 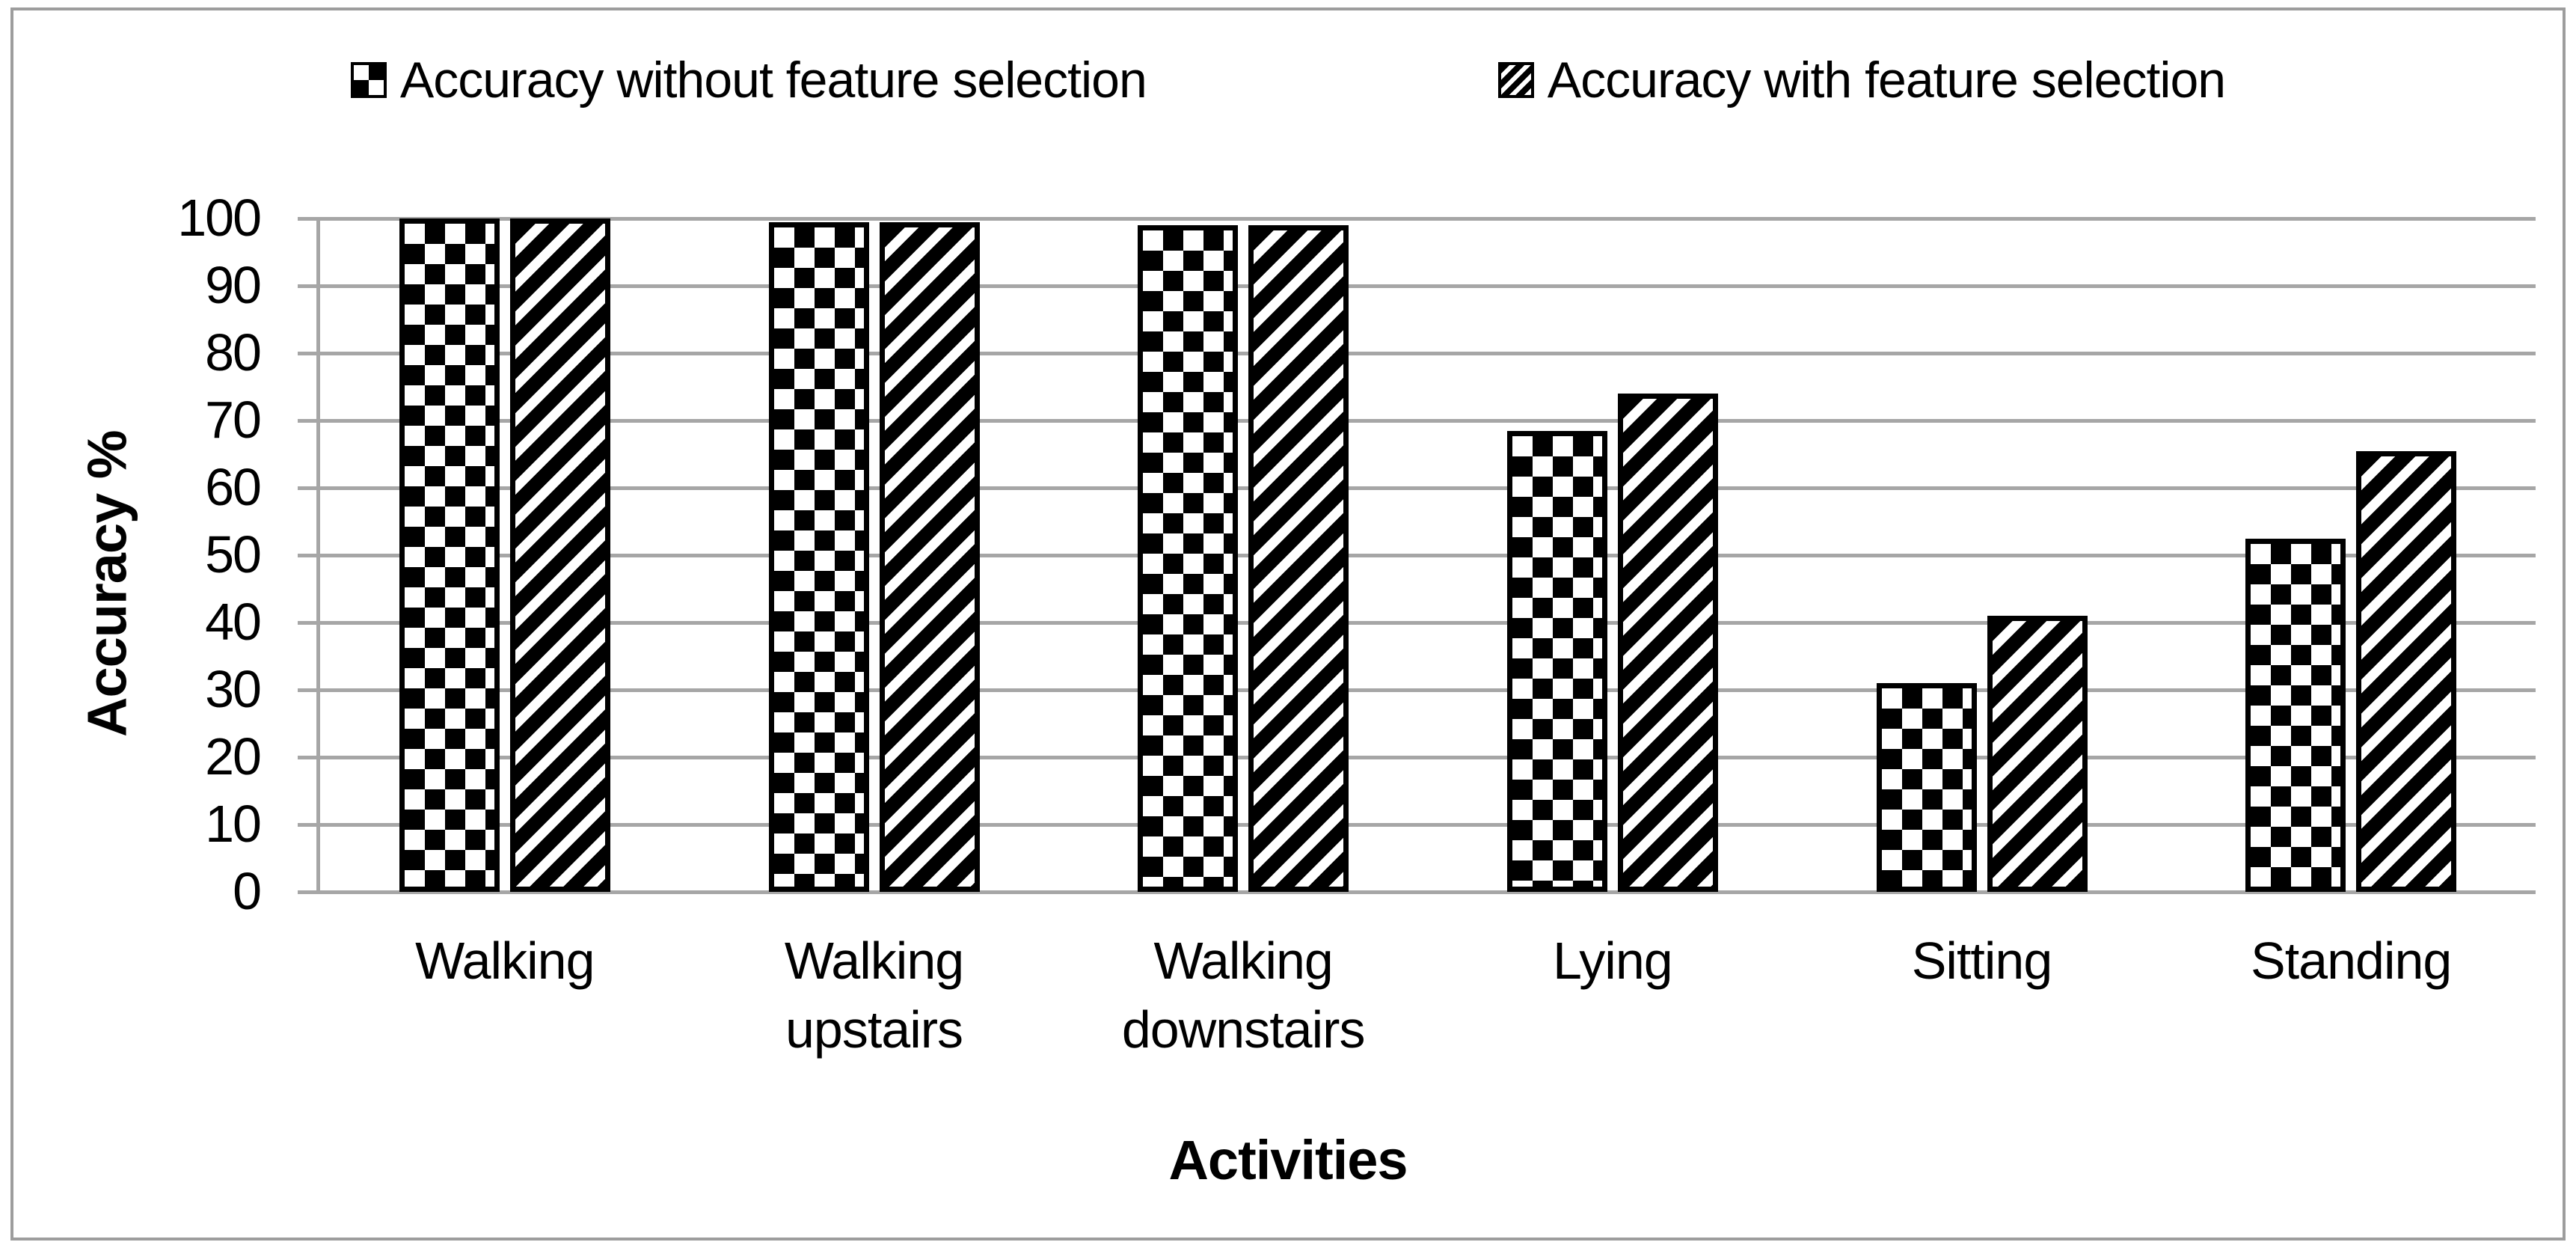 I want to click on x-axis-label-walking-upstairs: Walking upstairs, so click(x=874, y=995).